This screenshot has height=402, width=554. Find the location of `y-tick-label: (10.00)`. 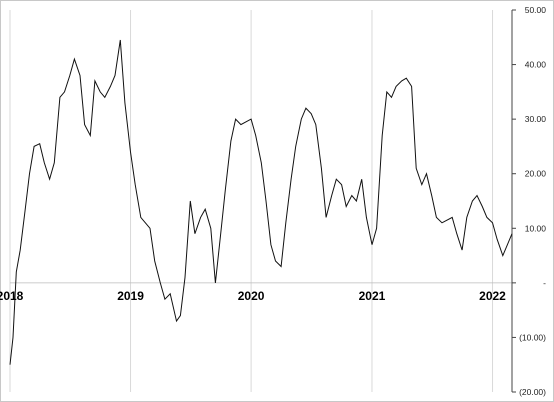

y-tick-label: (10.00) is located at coordinates (532, 337).